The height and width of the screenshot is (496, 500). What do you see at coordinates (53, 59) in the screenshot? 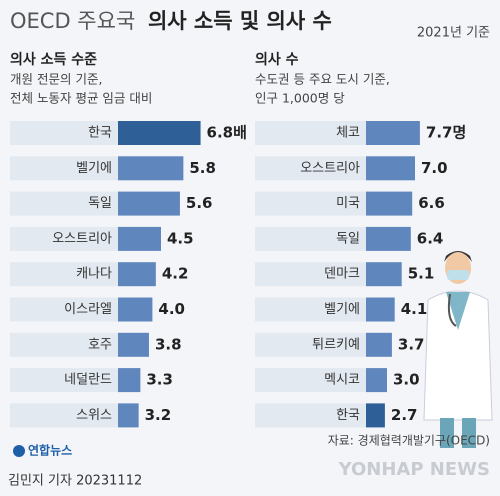
I see `chart-title: 의사 소득 수준` at bounding box center [53, 59].